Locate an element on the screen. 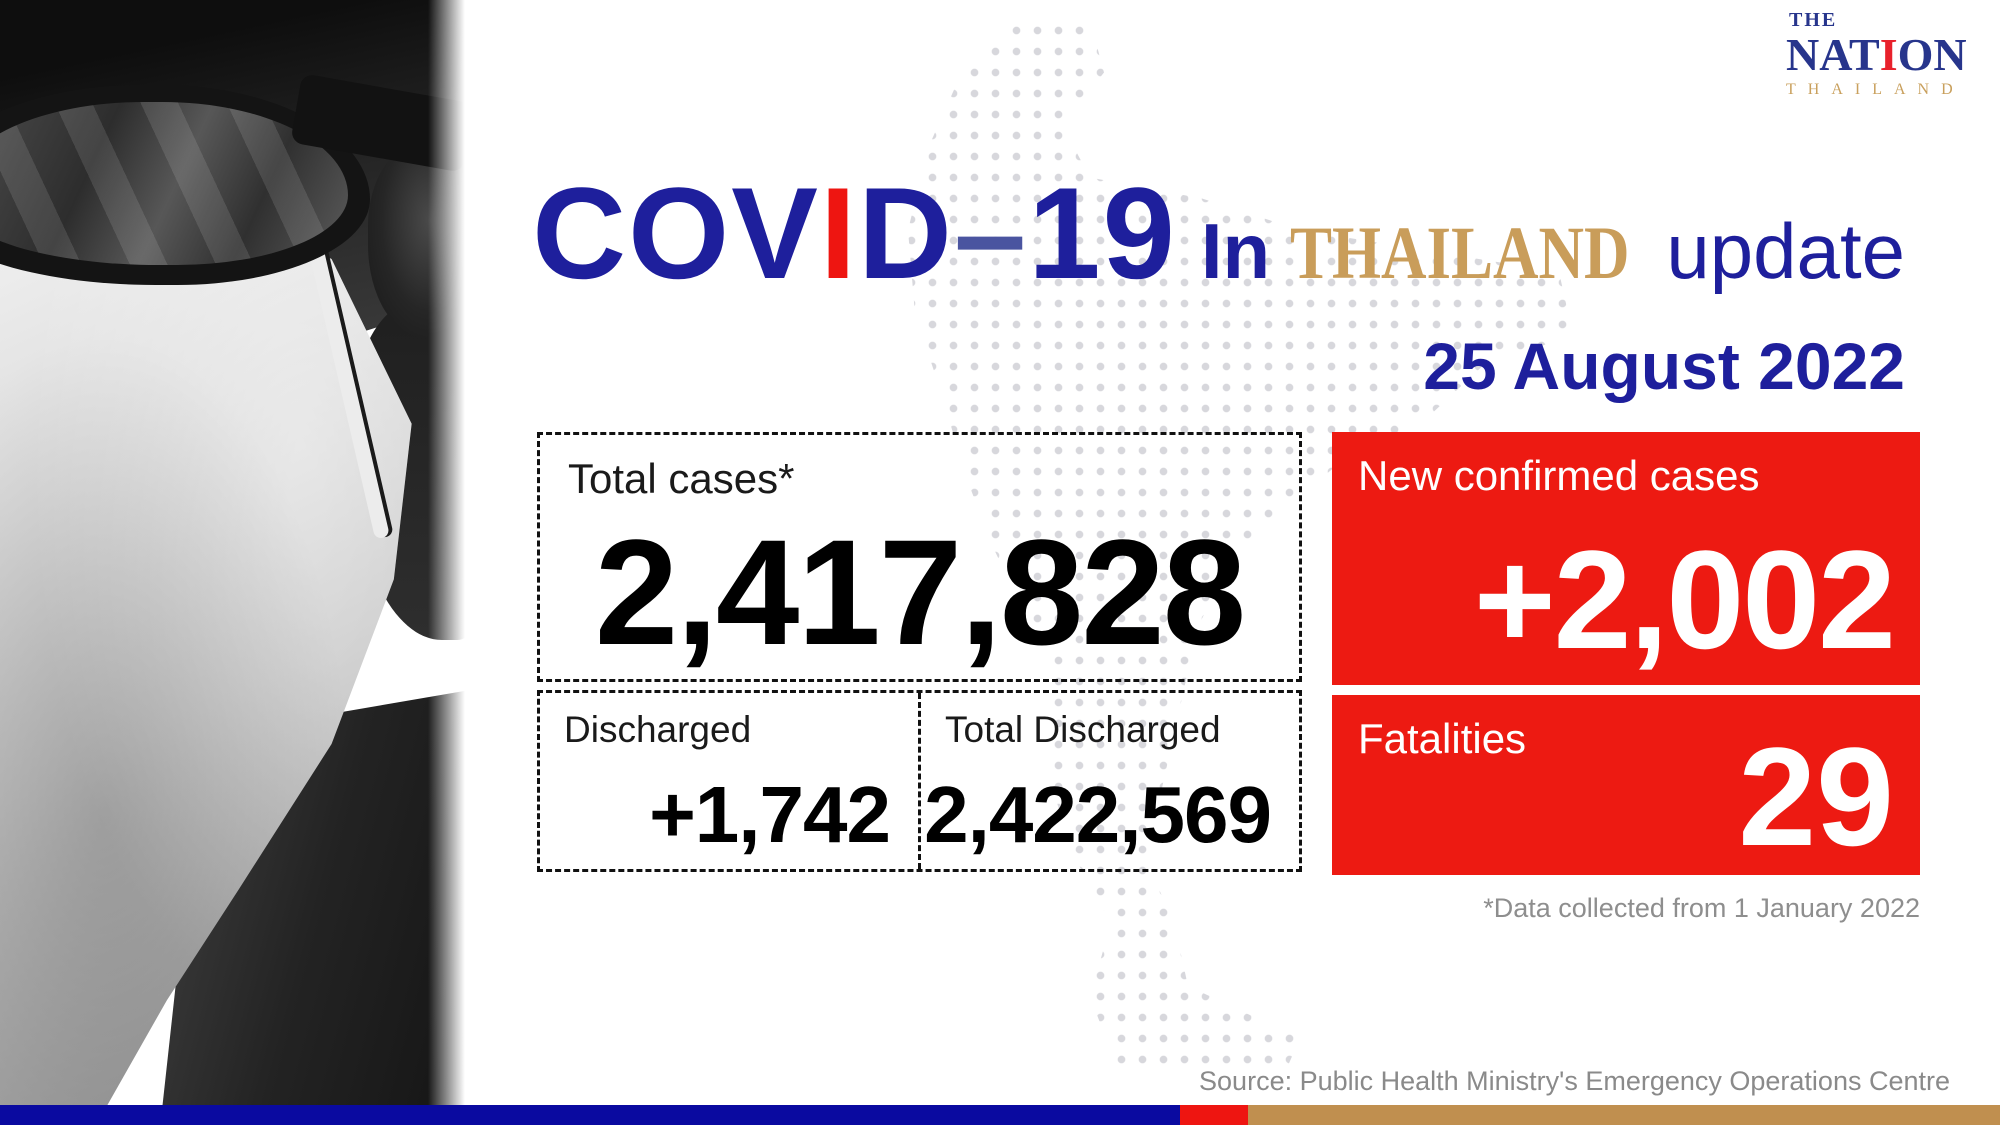 This screenshot has height=1125, width=2000. headline-19: 19 is located at coordinates (1102, 233).